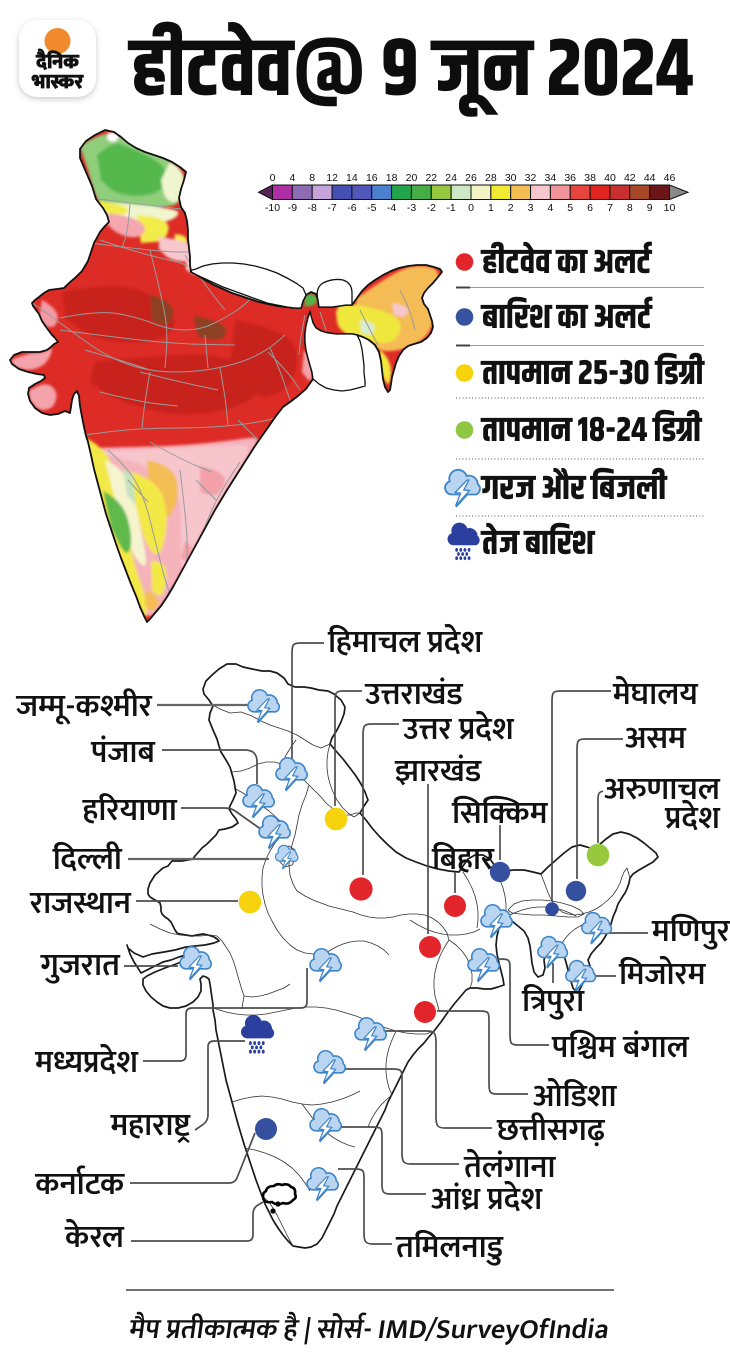 The image size is (730, 1365). What do you see at coordinates (670, 178) in the screenshot?
I see `svg-text: 46` at bounding box center [670, 178].